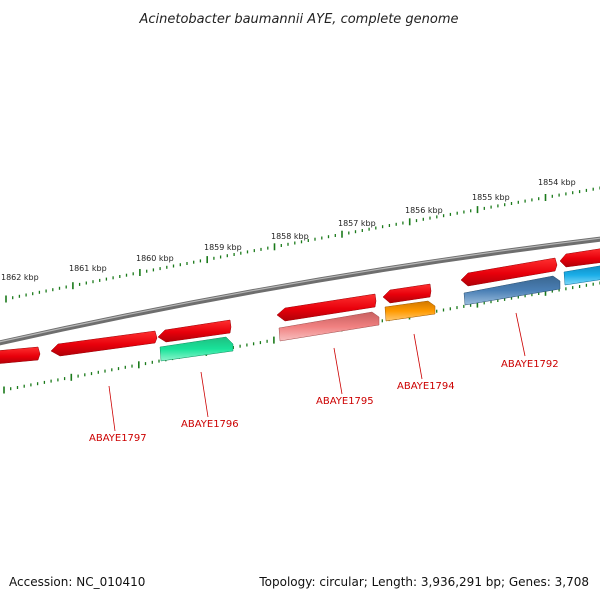  Describe the element at coordinates (210, 424) in the screenshot. I see `gene-label-abaye1796: ABAYE1796` at that location.